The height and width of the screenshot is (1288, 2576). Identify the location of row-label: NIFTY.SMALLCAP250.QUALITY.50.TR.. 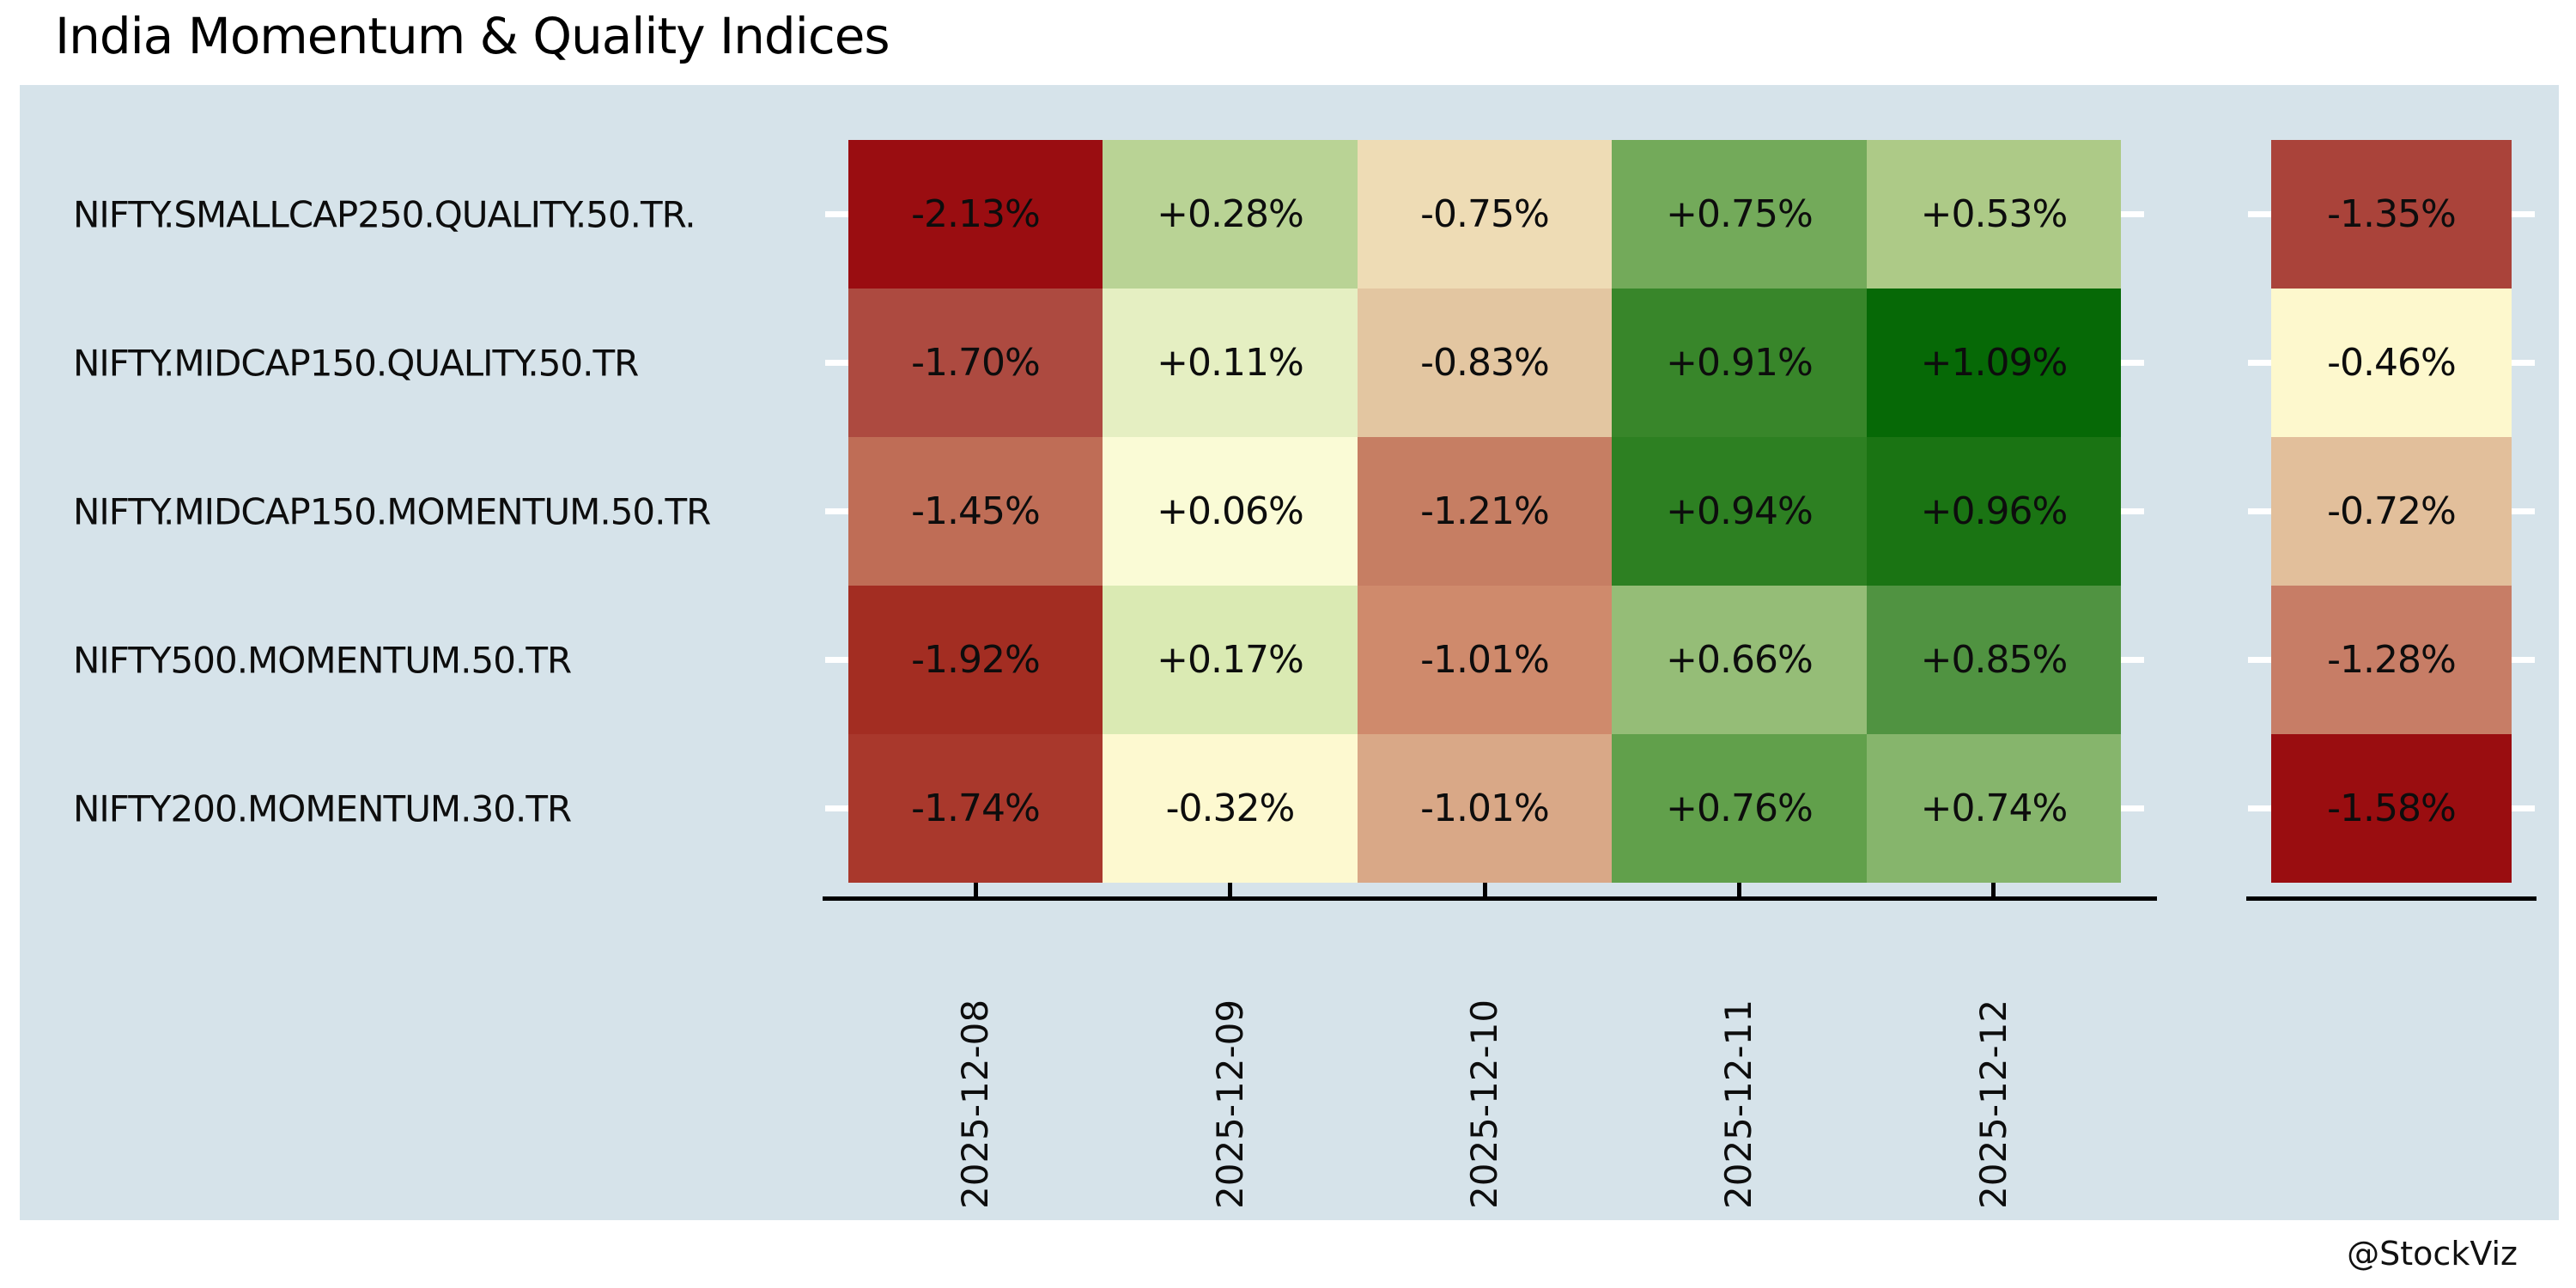
(385, 214).